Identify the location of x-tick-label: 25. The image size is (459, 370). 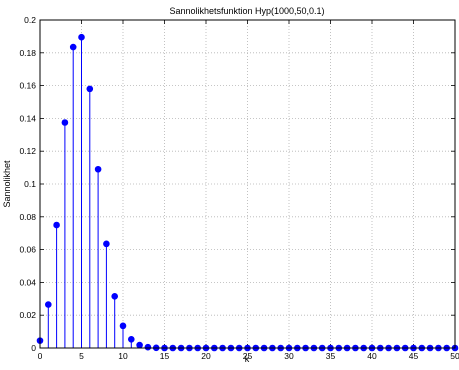
(248, 356).